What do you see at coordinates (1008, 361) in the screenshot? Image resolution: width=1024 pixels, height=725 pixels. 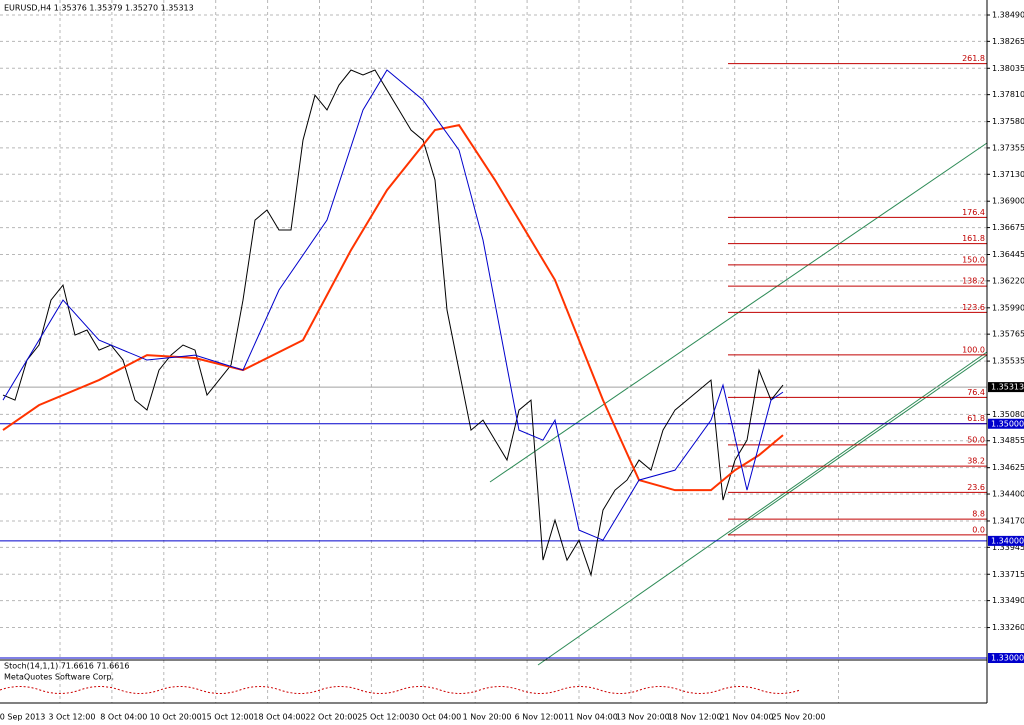 I see `y-tick-label: 1.35535` at bounding box center [1008, 361].